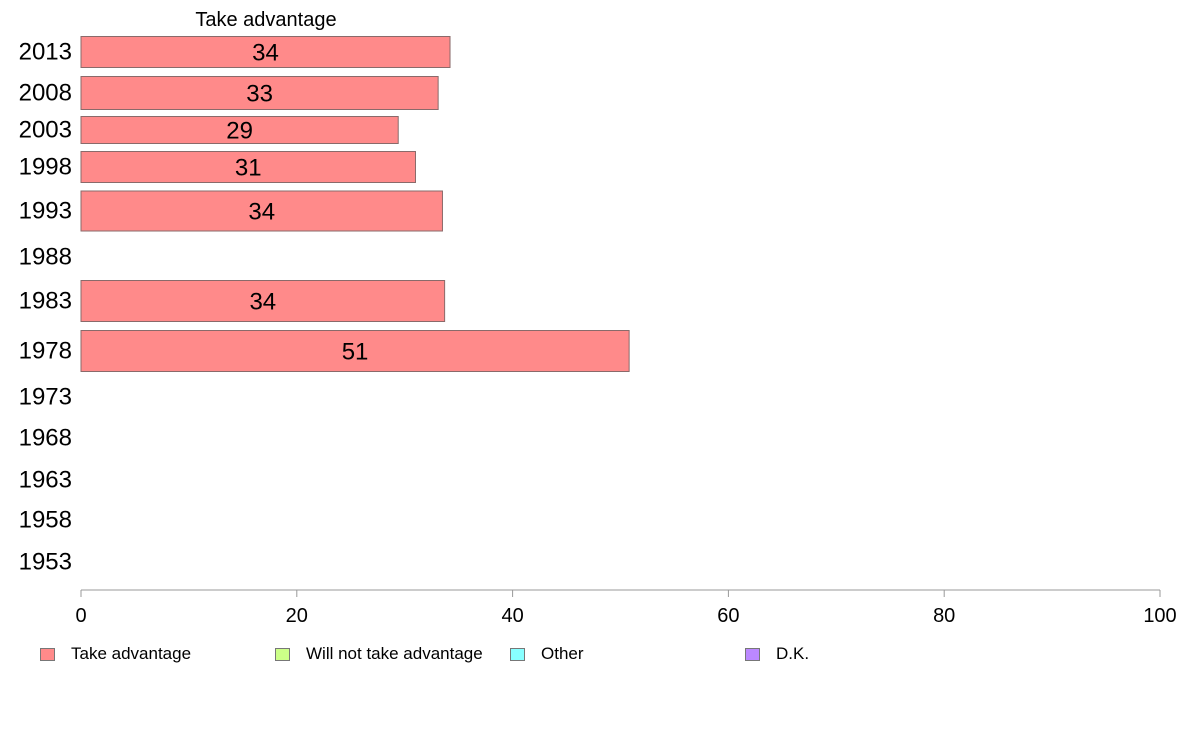 The image size is (1188, 736). Describe the element at coordinates (45, 301) in the screenshot. I see `y-tick-label: 1983` at that location.